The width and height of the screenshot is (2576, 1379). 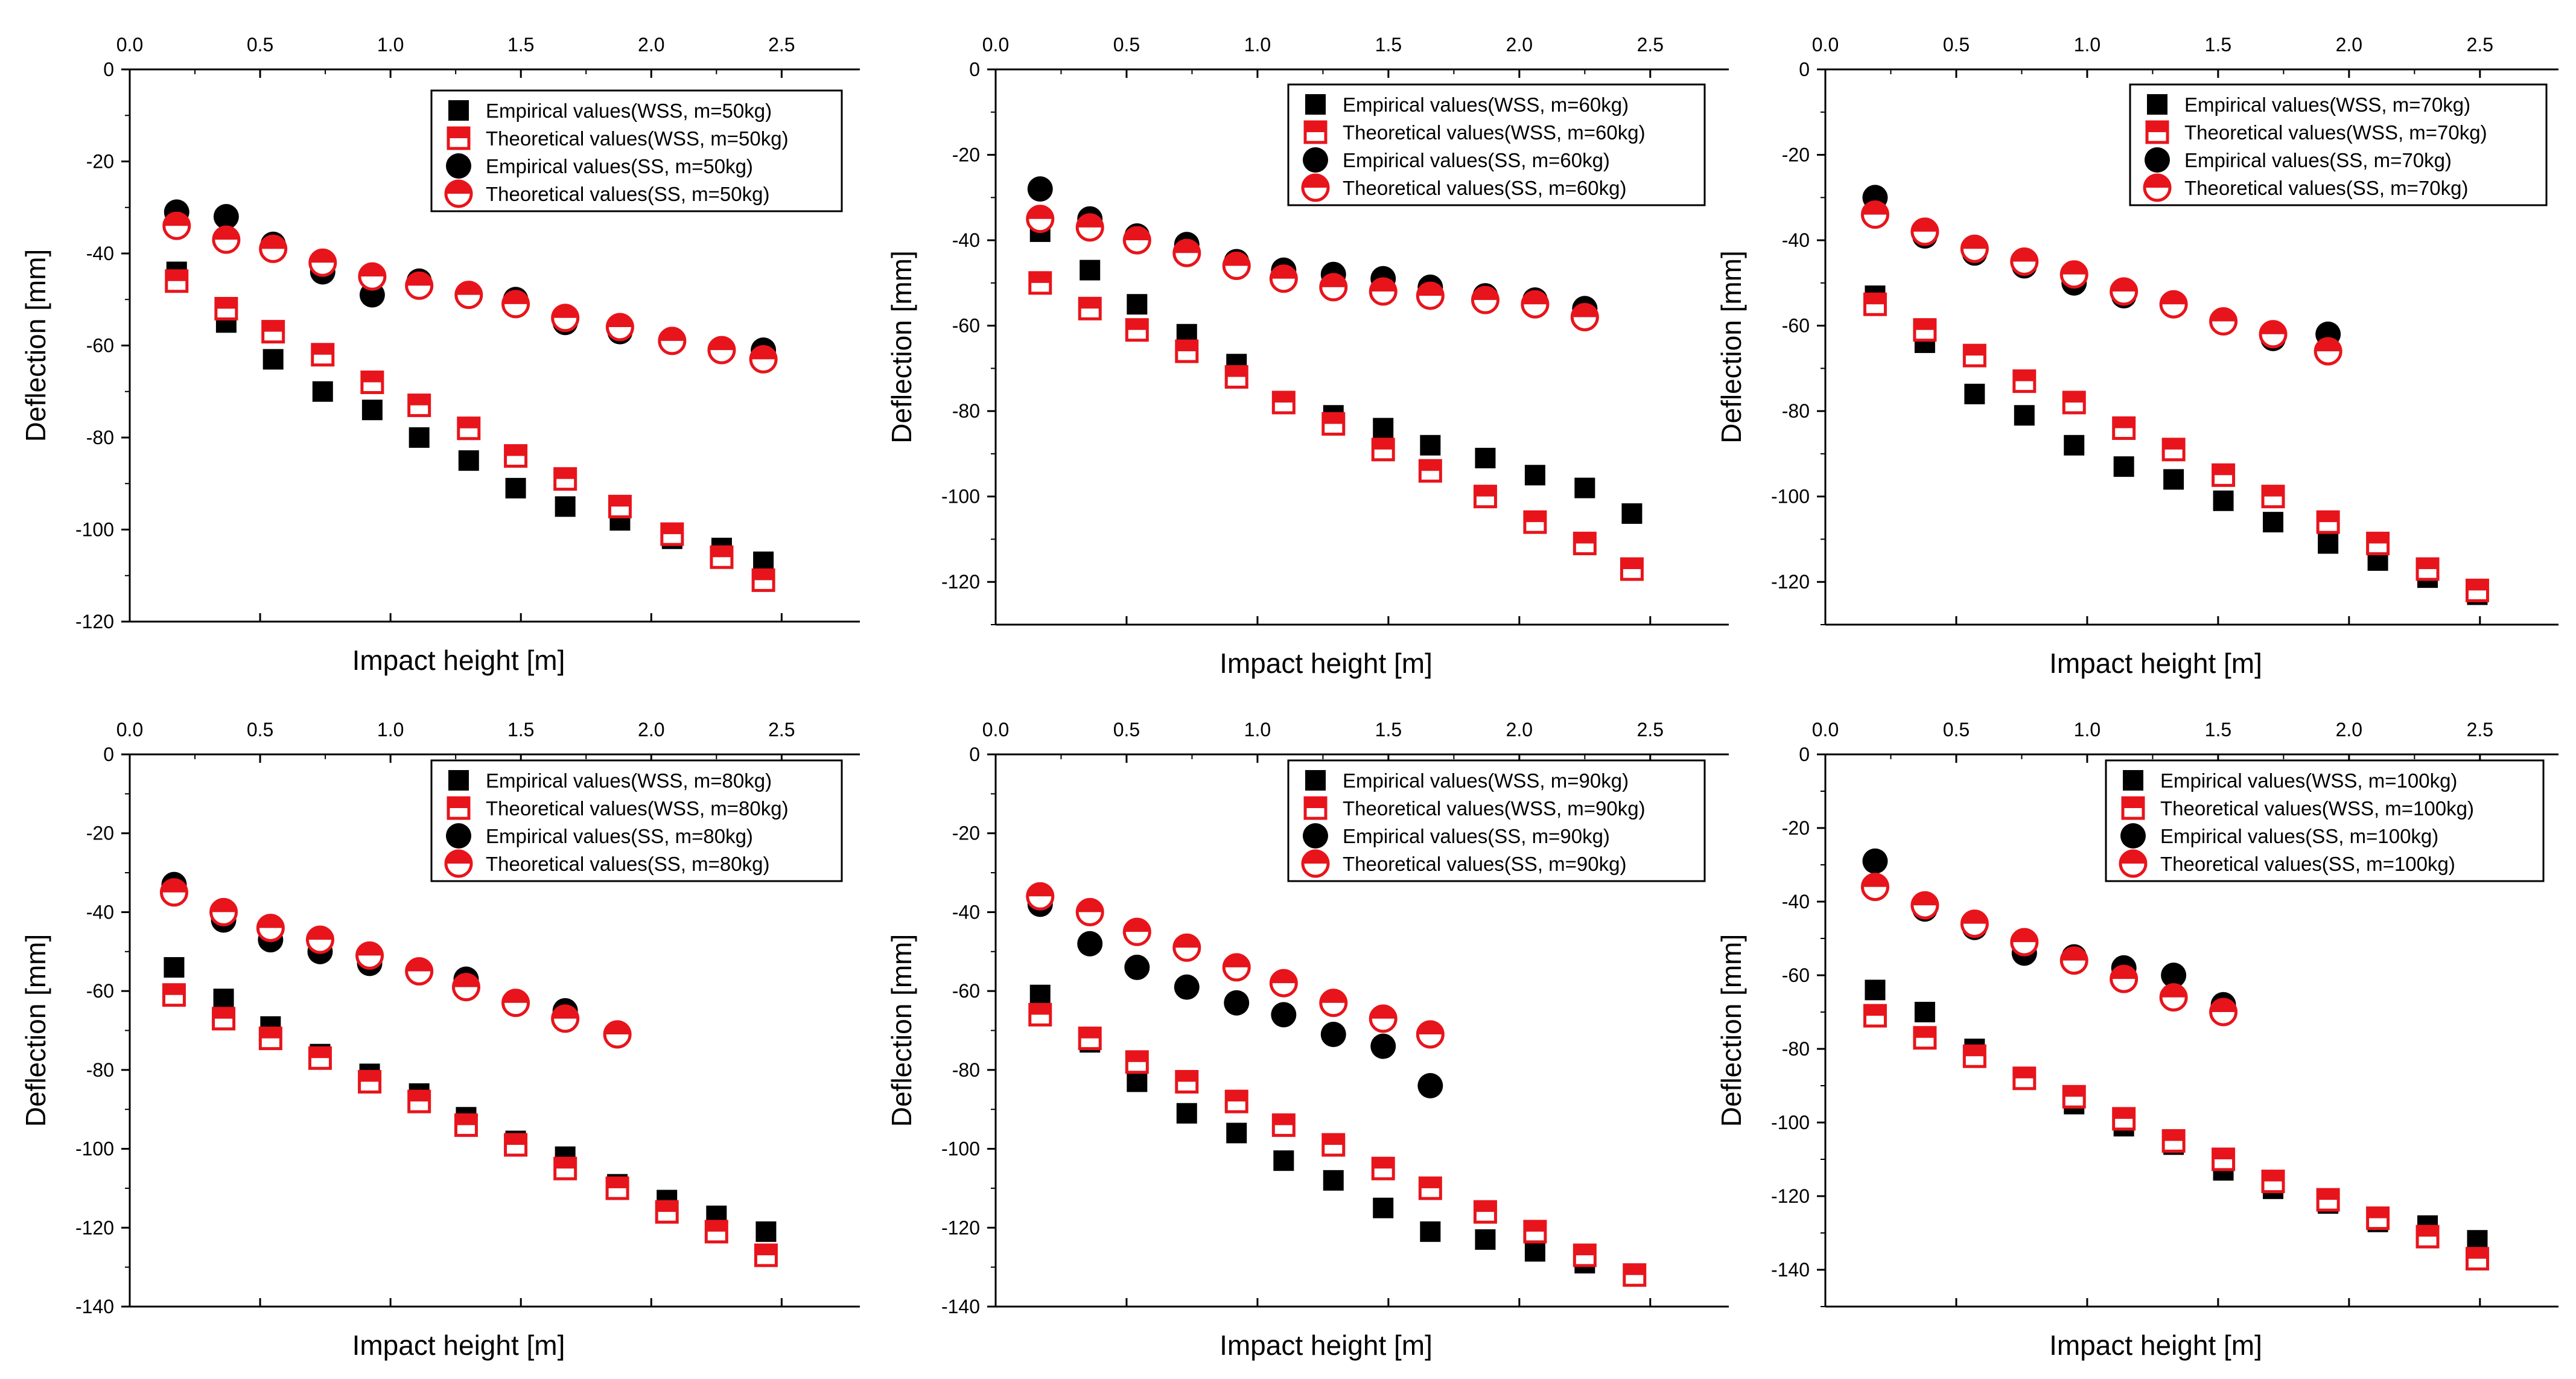 I want to click on x-tick-label: 0.0, so click(x=129, y=729).